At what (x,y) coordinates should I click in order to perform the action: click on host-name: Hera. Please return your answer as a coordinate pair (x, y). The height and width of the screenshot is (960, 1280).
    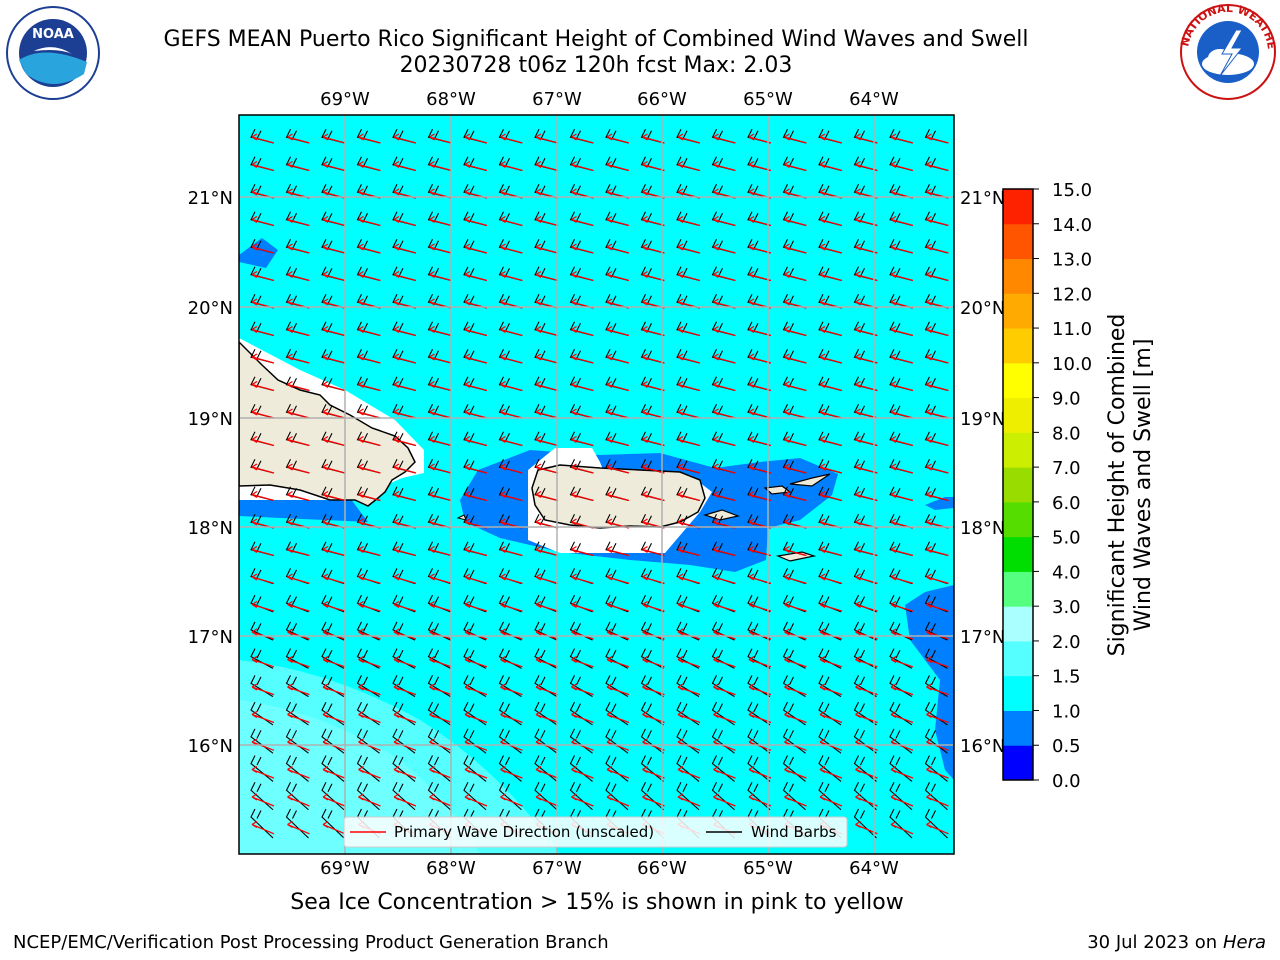
    Looking at the image, I should click on (1244, 942).